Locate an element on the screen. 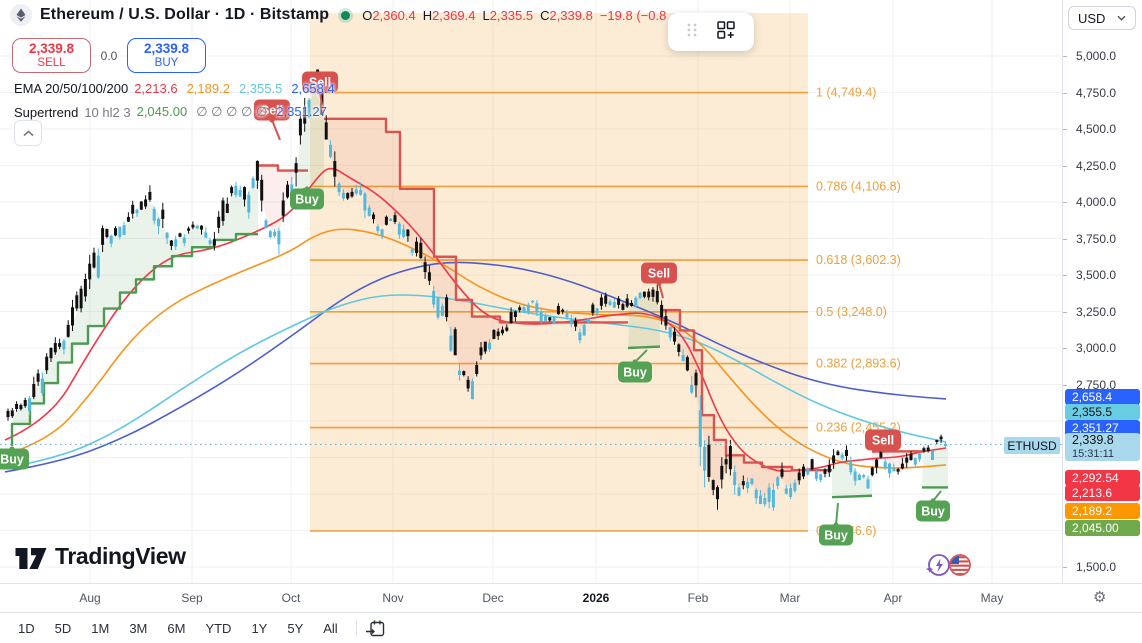 Image resolution: width=1142 pixels, height=643 pixels. time-axis: Aug Sep Oct Nov Dec 2026 Feb Mar Apr May ⚙ is located at coordinates (571, 597).